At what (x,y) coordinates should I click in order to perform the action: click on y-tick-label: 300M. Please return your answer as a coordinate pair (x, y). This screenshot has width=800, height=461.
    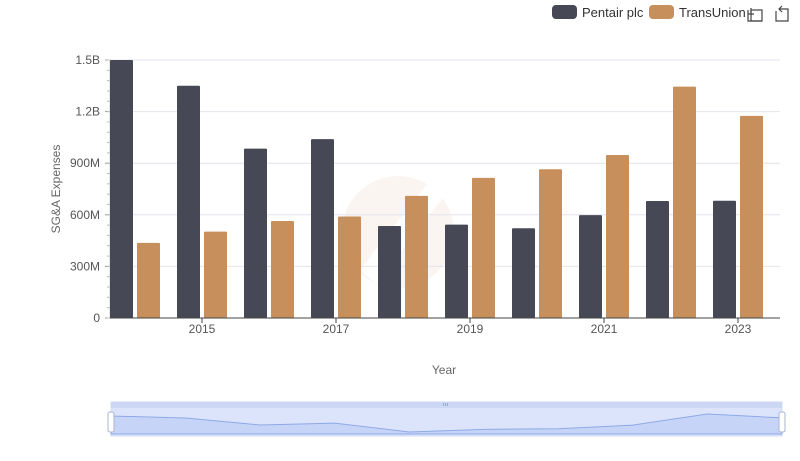
    Looking at the image, I should click on (85, 266).